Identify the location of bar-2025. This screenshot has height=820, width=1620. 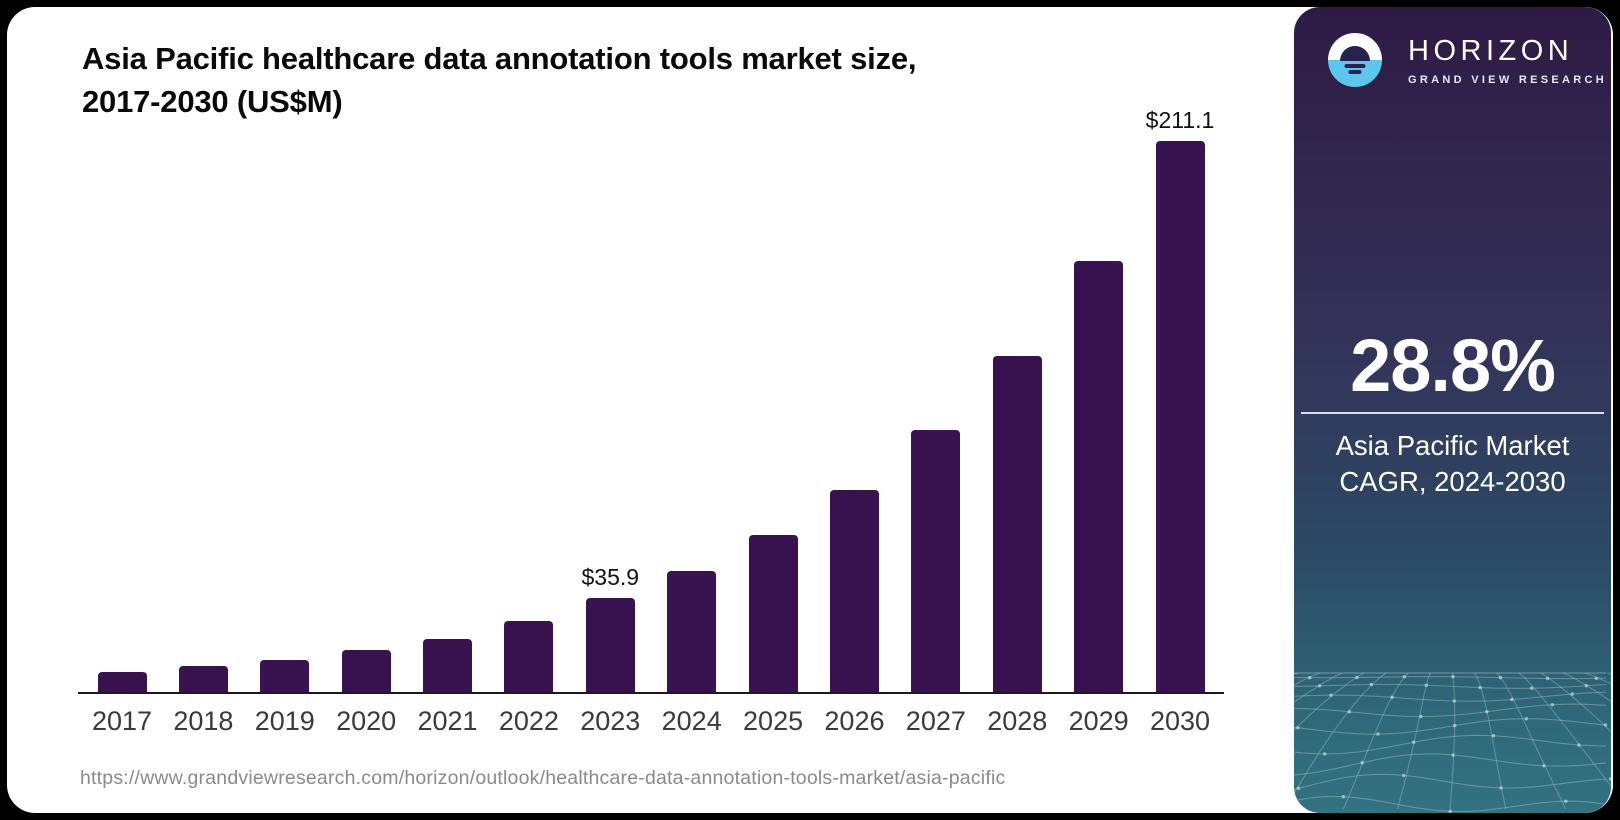
(773, 613).